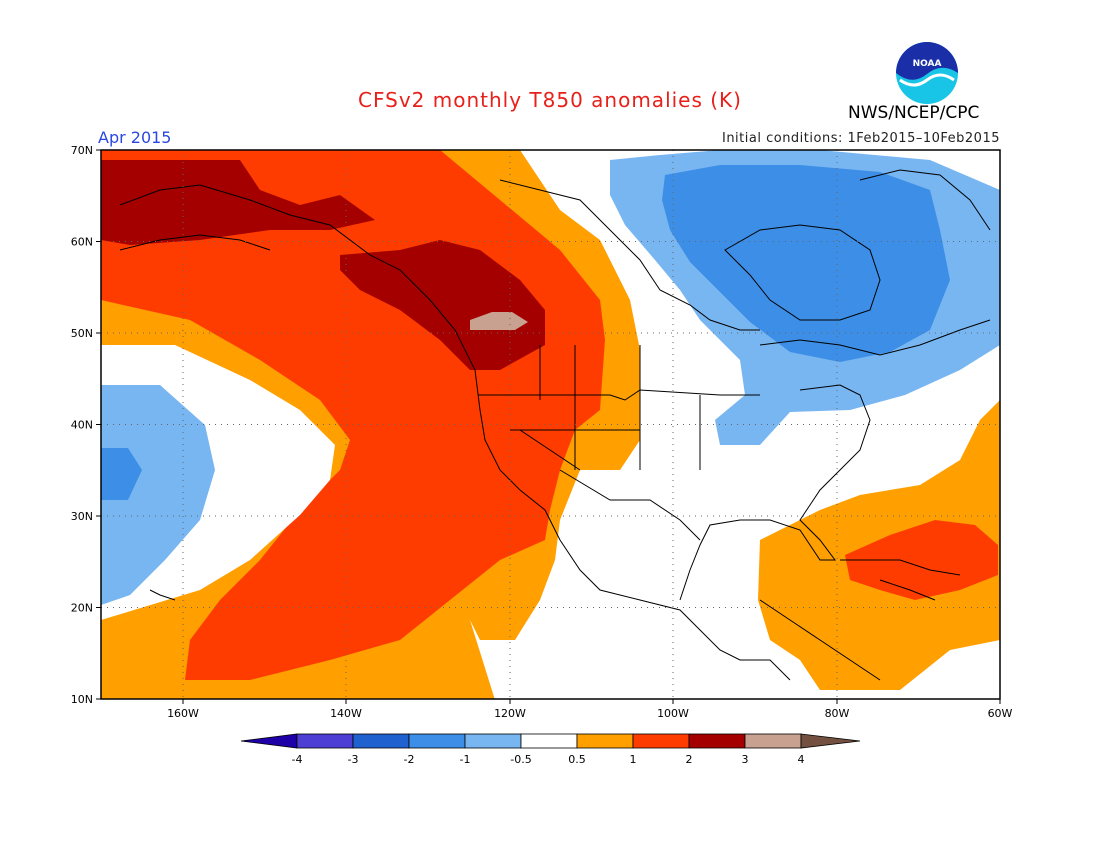  Describe the element at coordinates (465, 759) in the screenshot. I see `colorbar-label-m1: -1` at that location.